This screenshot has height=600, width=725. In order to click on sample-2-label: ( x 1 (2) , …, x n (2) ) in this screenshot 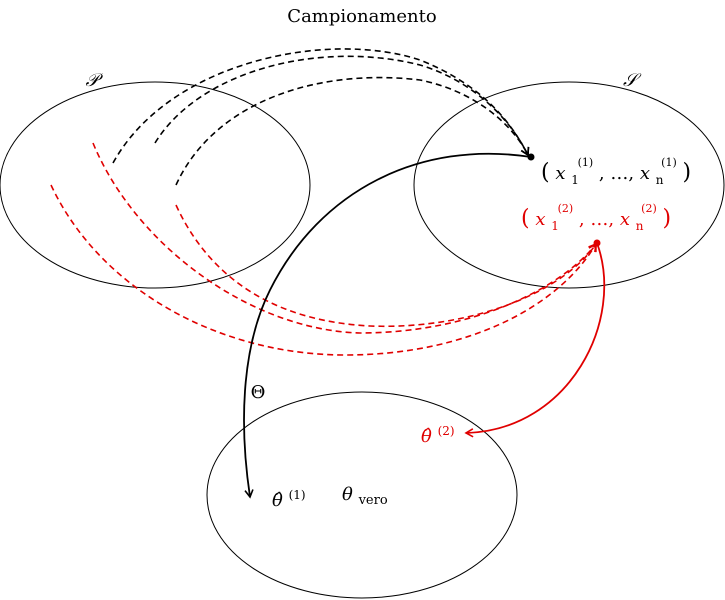, I will do `click(596, 215)`.